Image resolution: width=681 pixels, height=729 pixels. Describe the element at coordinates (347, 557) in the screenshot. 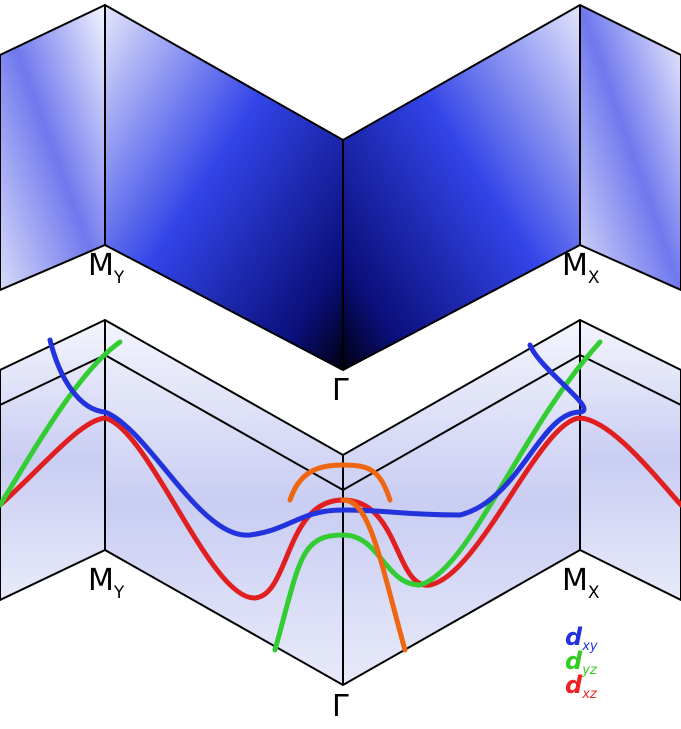

I see `band` at that location.